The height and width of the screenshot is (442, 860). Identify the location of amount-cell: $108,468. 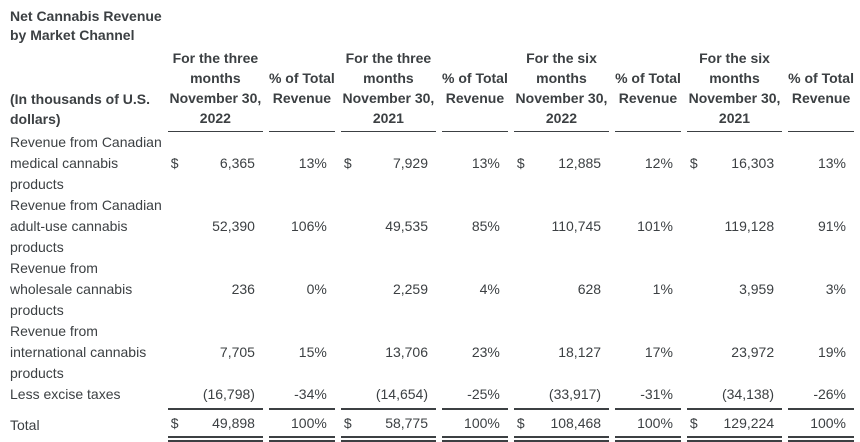
(561, 425).